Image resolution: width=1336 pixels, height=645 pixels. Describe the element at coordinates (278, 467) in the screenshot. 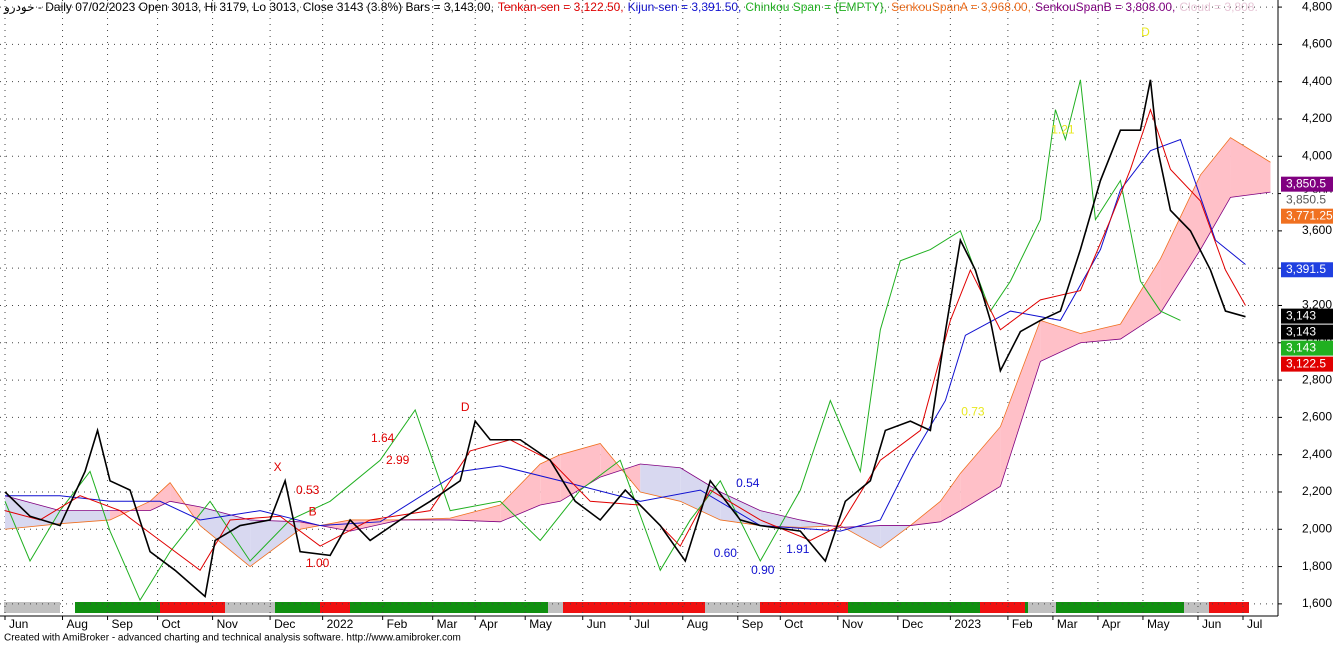

I see `annotation: X` at that location.